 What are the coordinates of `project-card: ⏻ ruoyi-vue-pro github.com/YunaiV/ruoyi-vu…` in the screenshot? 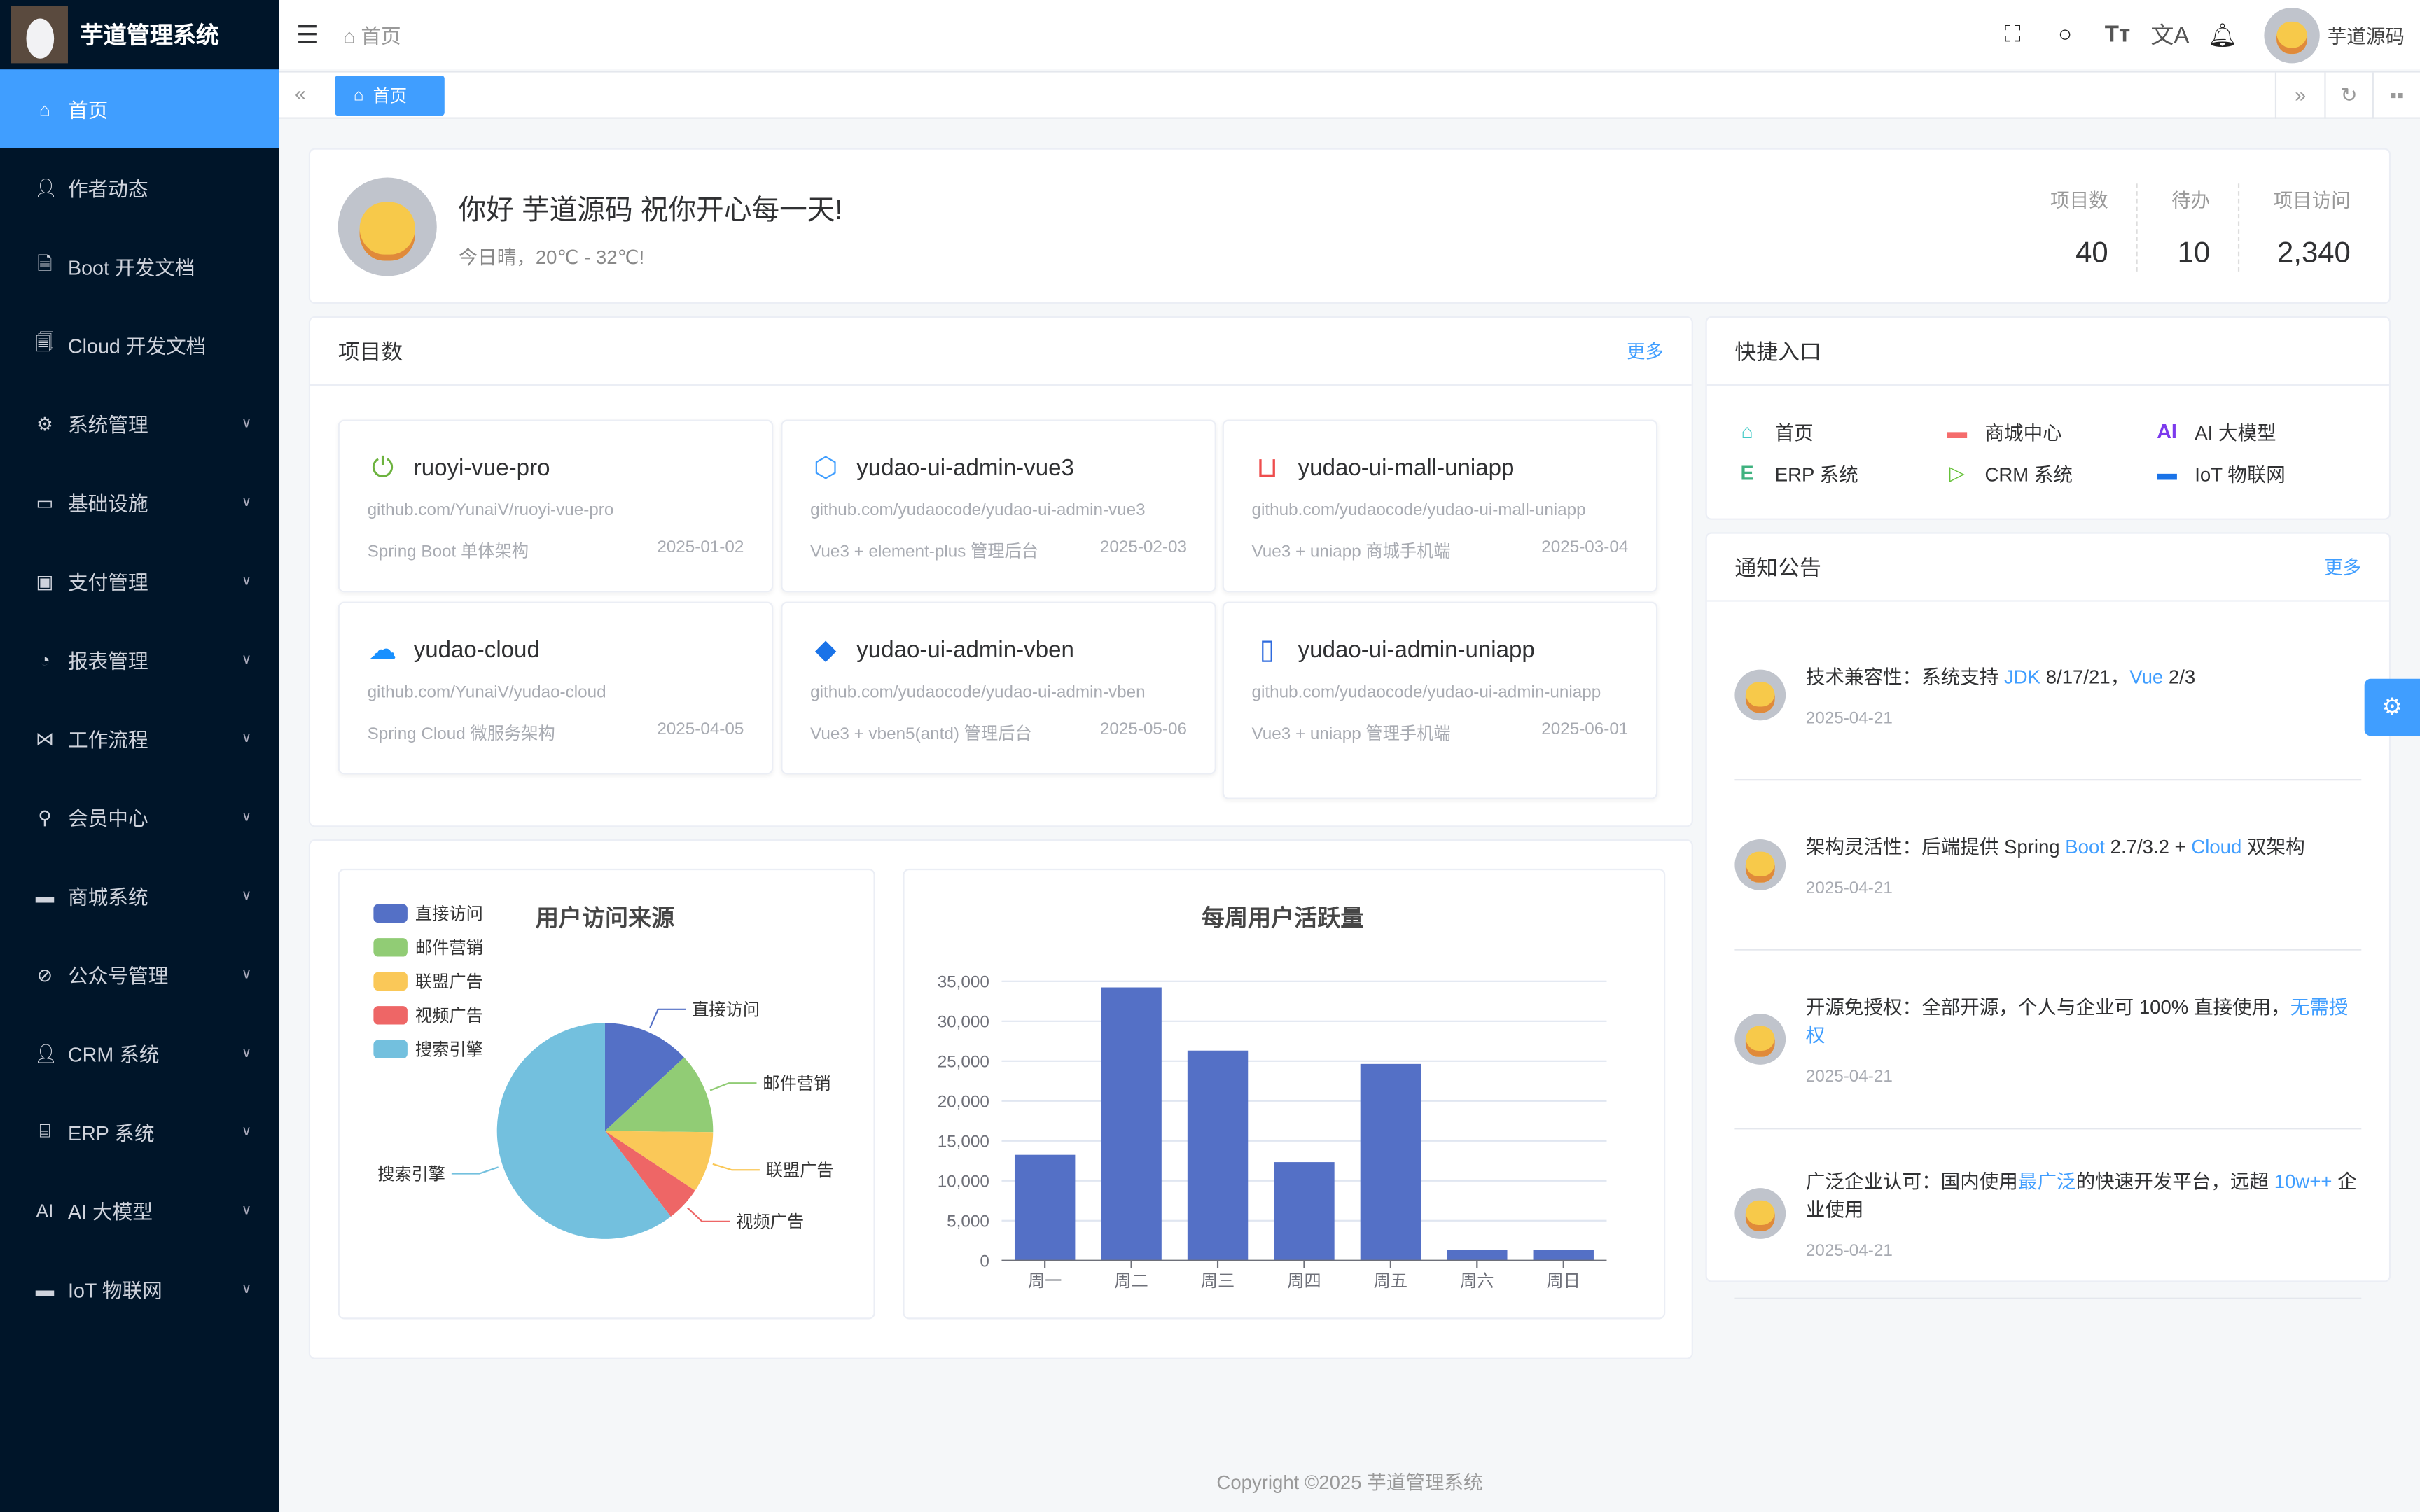 It's located at (556, 506).